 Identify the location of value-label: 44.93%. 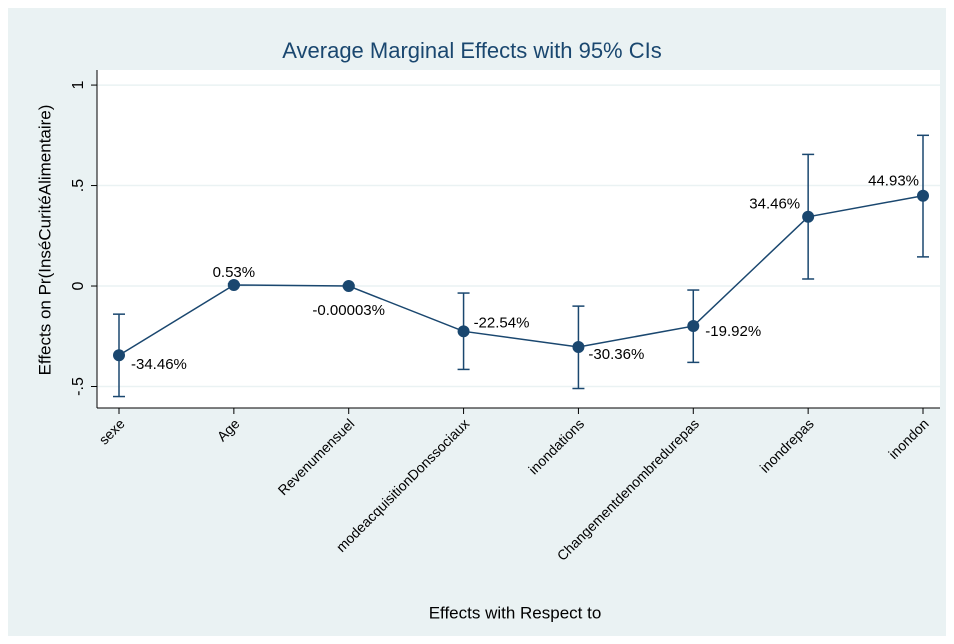
(893, 181).